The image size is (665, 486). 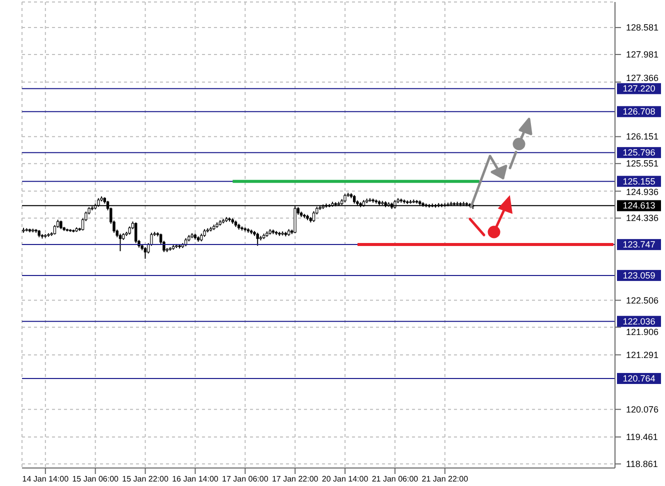 I want to click on y-tick-label: 121.906, so click(x=642, y=331).